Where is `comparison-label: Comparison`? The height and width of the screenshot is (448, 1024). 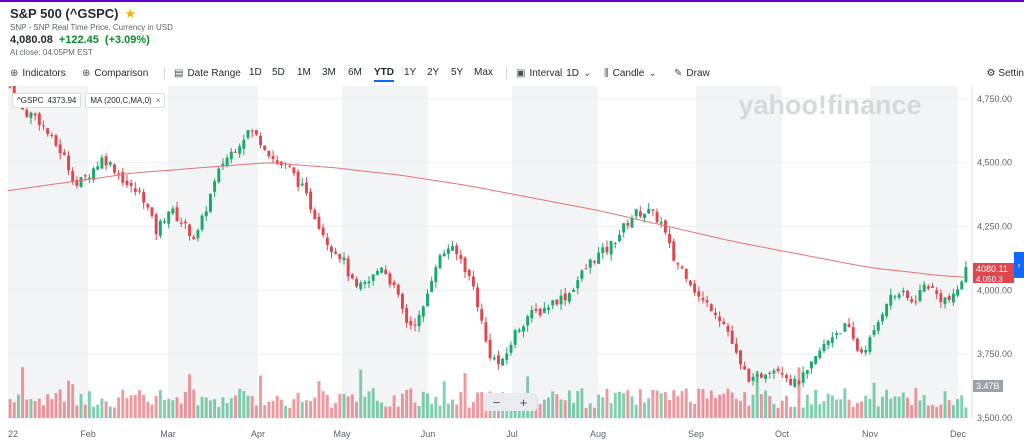 comparison-label: Comparison is located at coordinates (121, 73).